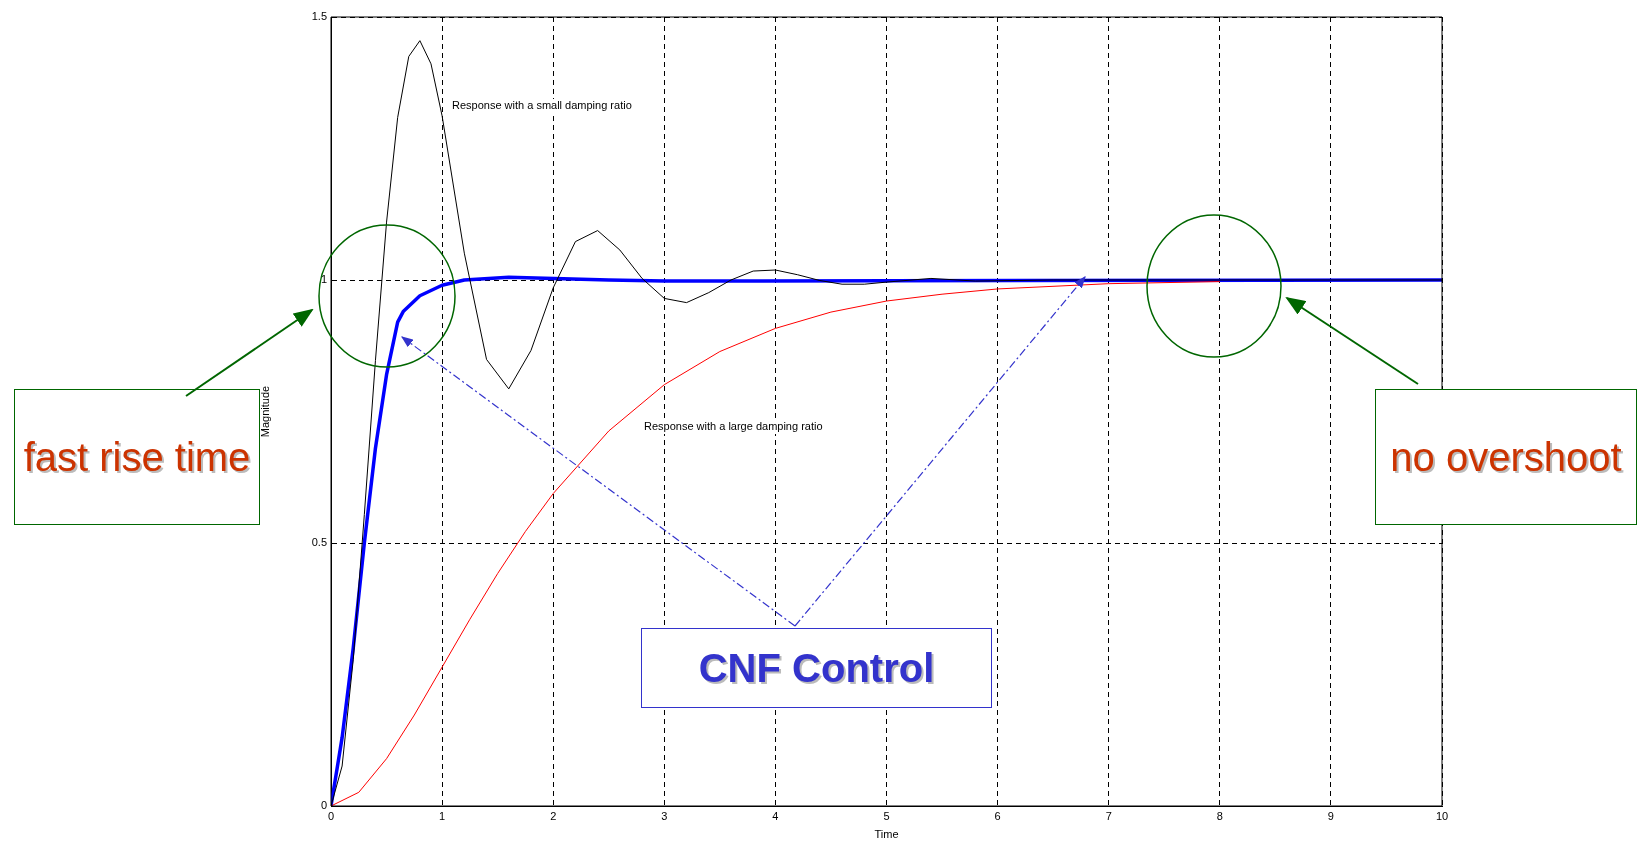 This screenshot has width=1641, height=842. What do you see at coordinates (1219, 815) in the screenshot?
I see `x-tick-label: 8` at bounding box center [1219, 815].